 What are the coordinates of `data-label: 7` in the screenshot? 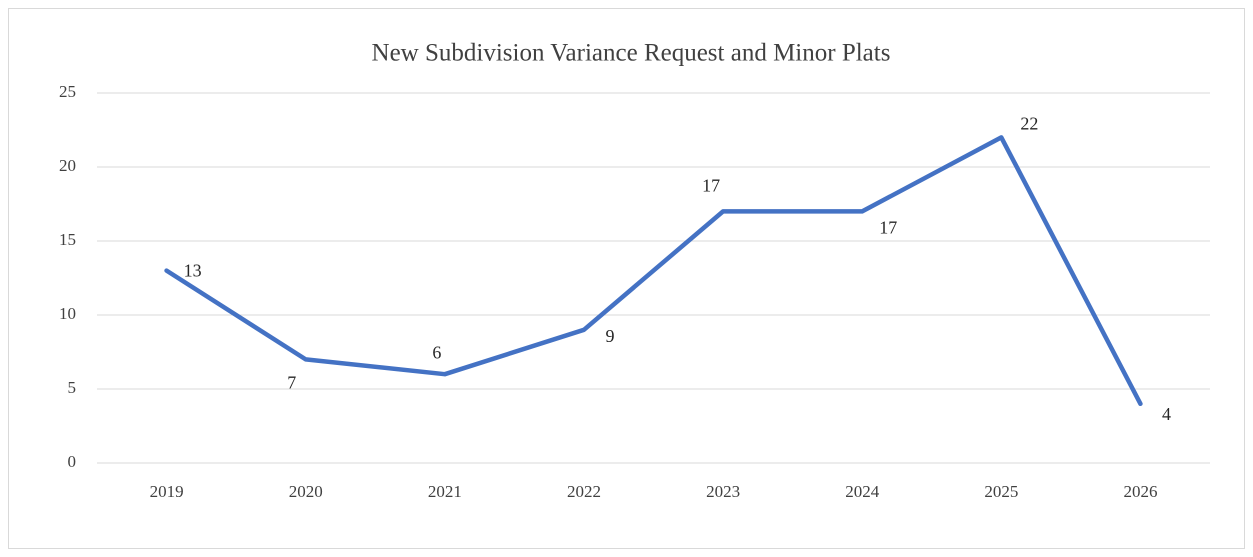 It's located at (291, 383).